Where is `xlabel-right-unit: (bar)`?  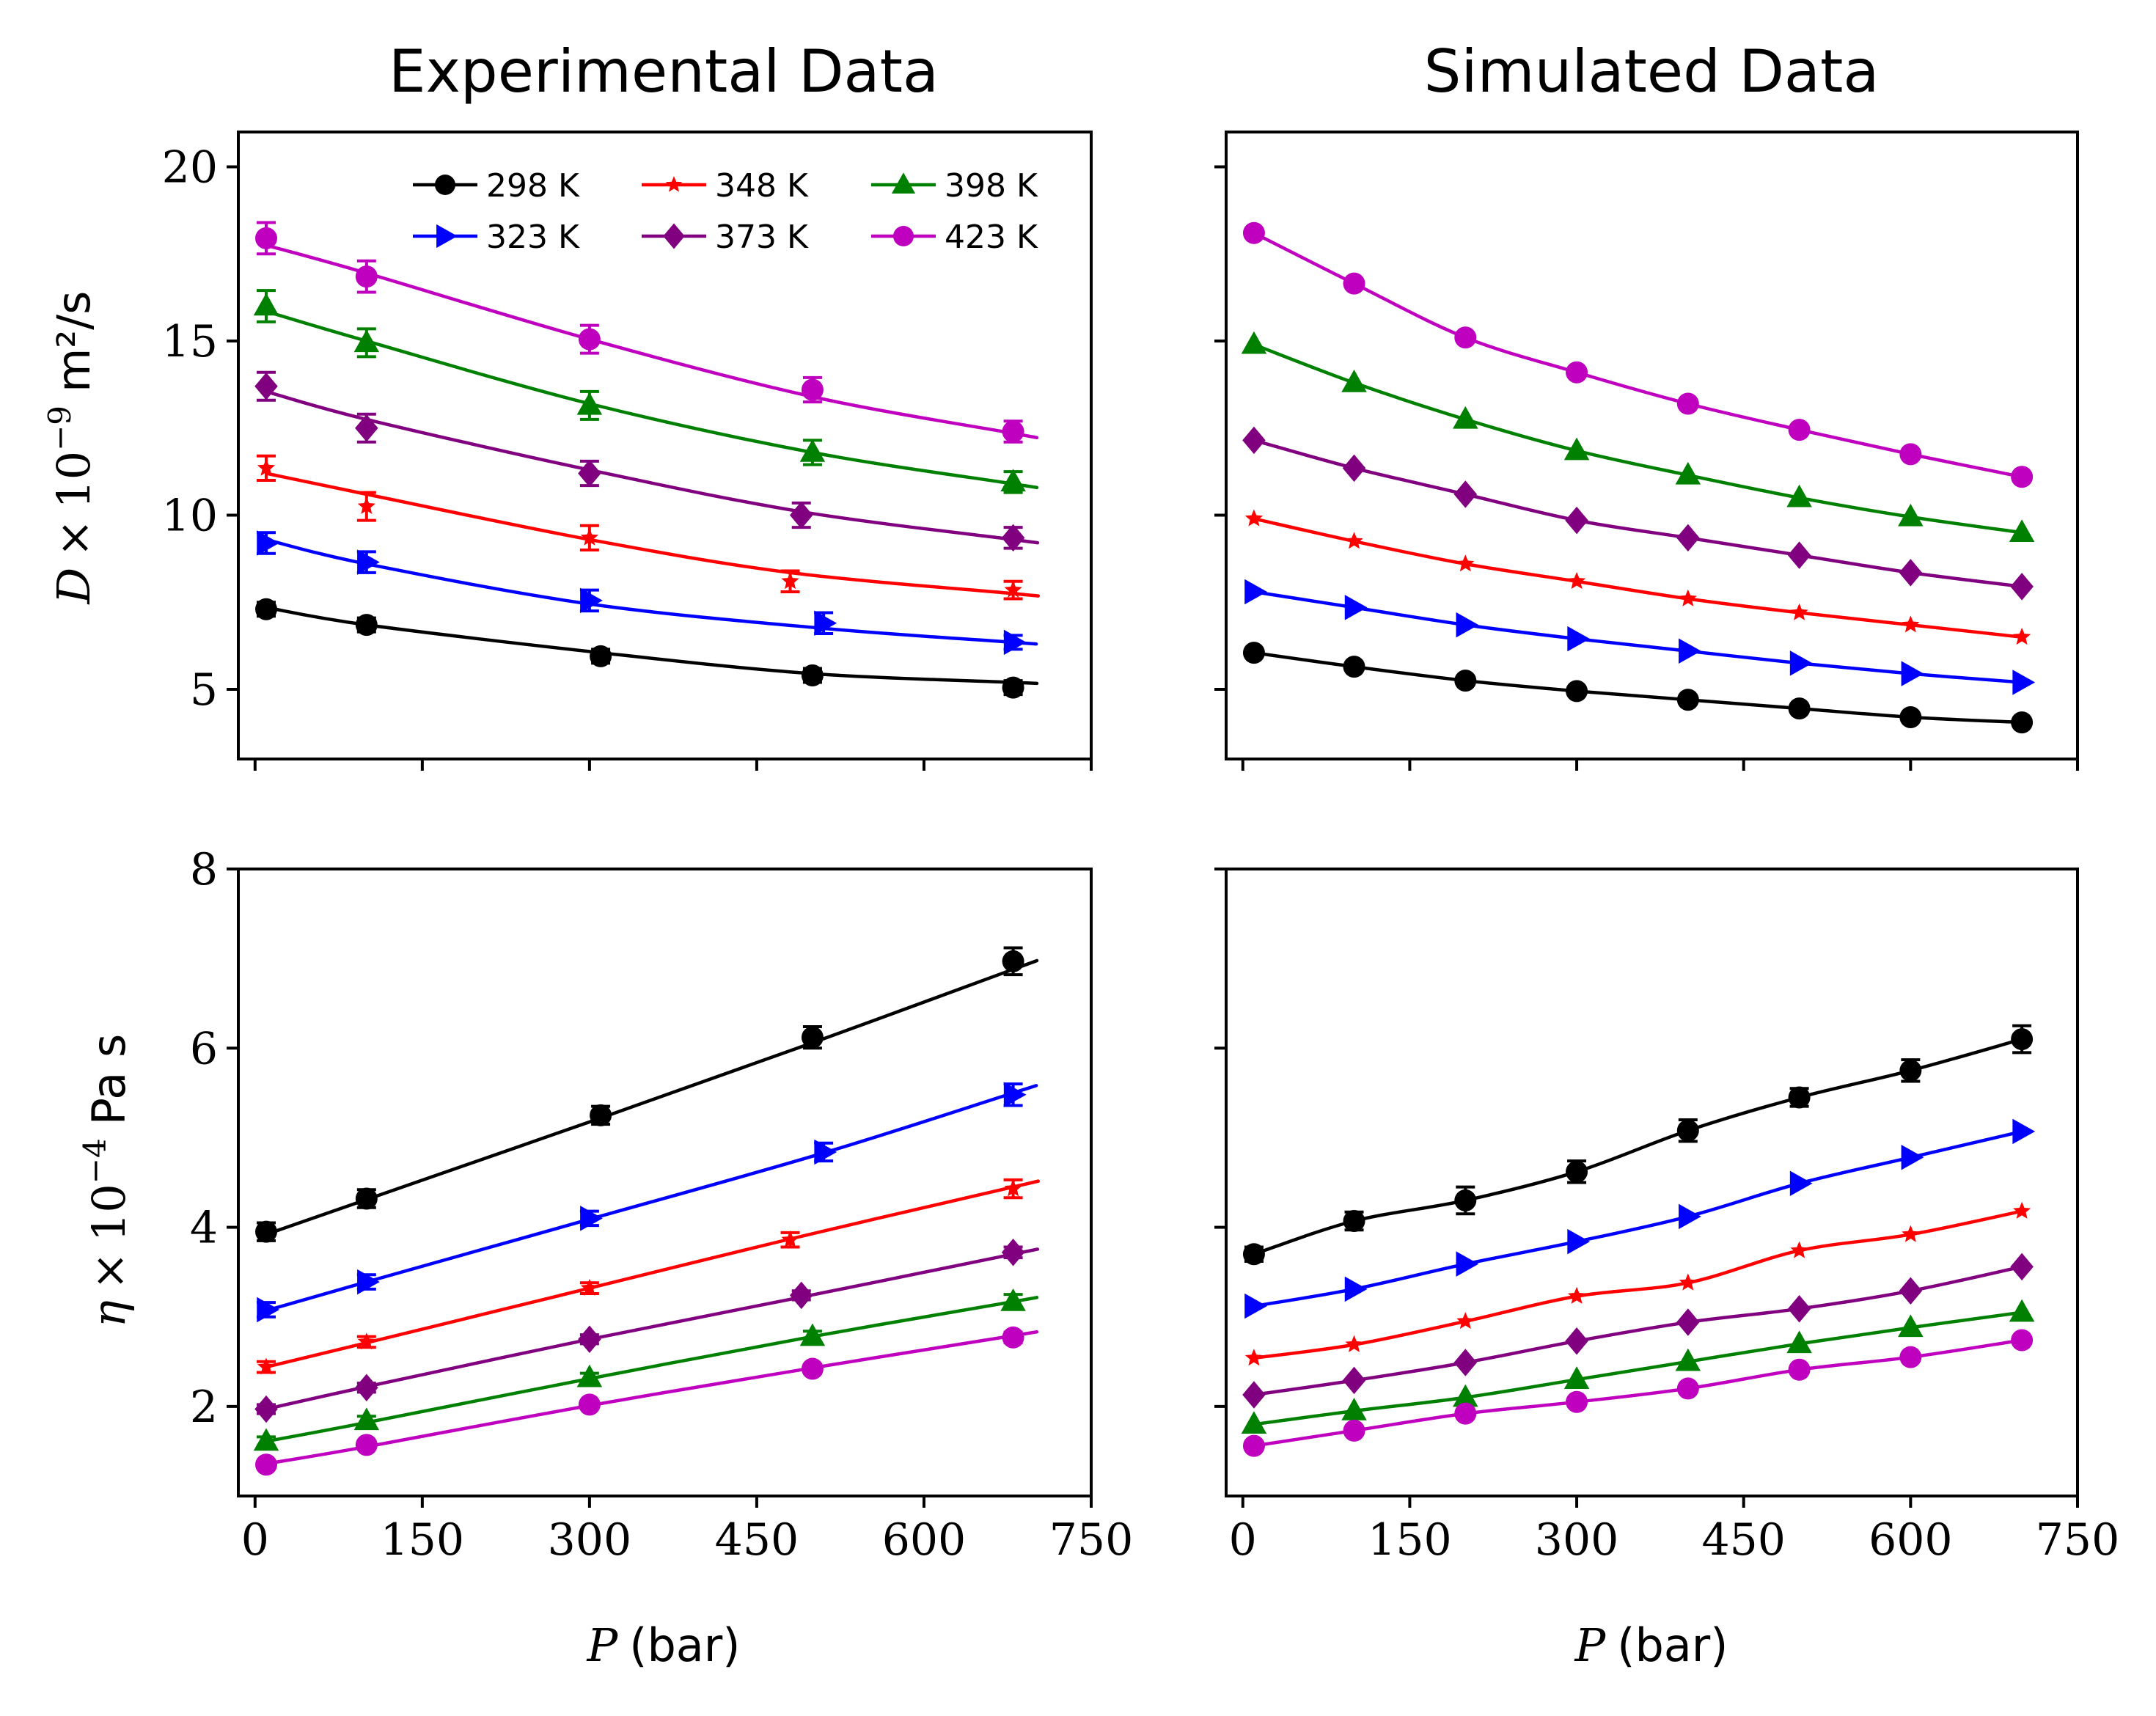
xlabel-right-unit: (bar) is located at coordinates (1672, 1645).